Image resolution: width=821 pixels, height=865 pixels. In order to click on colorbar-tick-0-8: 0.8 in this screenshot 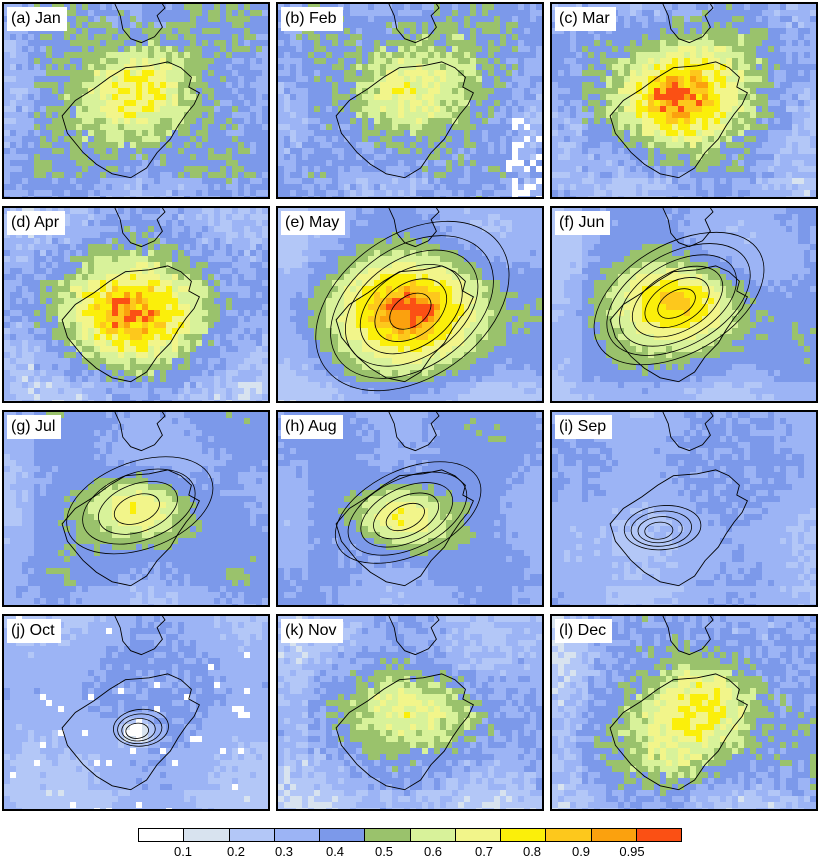, I will do `click(532, 851)`.